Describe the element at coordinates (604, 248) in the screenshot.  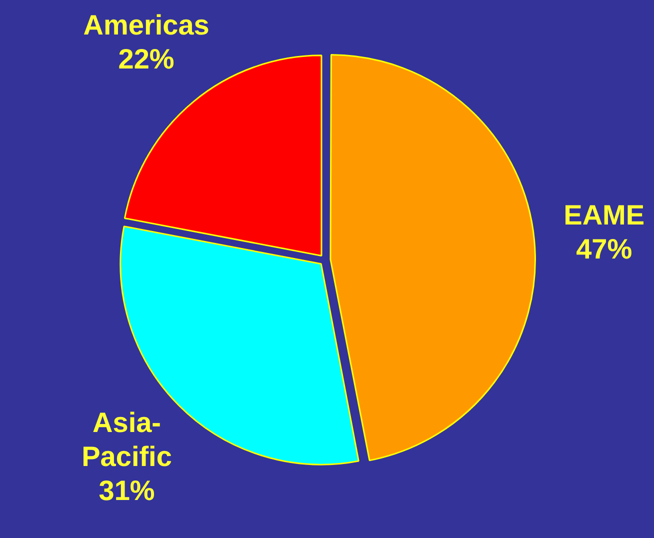
I see `data-label: 47%` at that location.